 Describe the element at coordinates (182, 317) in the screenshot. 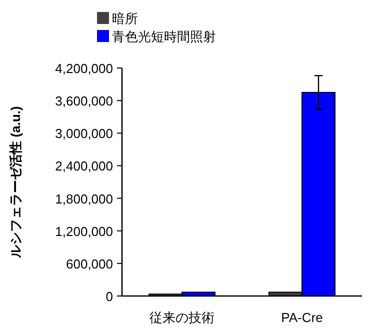

I see `x-tick-label: 従来の技術` at that location.